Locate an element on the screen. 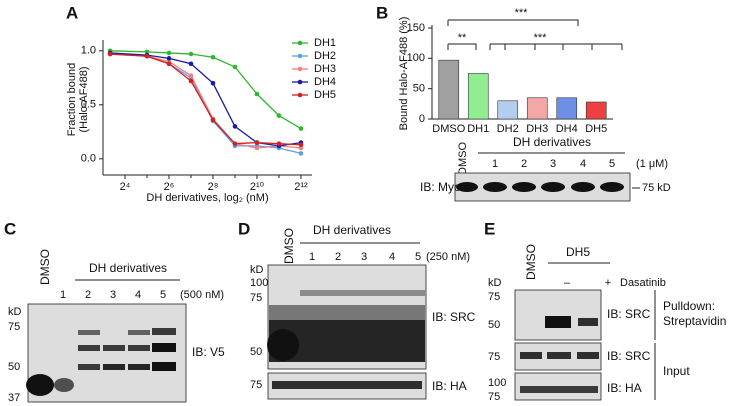 The image size is (735, 406). significance: ** is located at coordinates (462, 38).